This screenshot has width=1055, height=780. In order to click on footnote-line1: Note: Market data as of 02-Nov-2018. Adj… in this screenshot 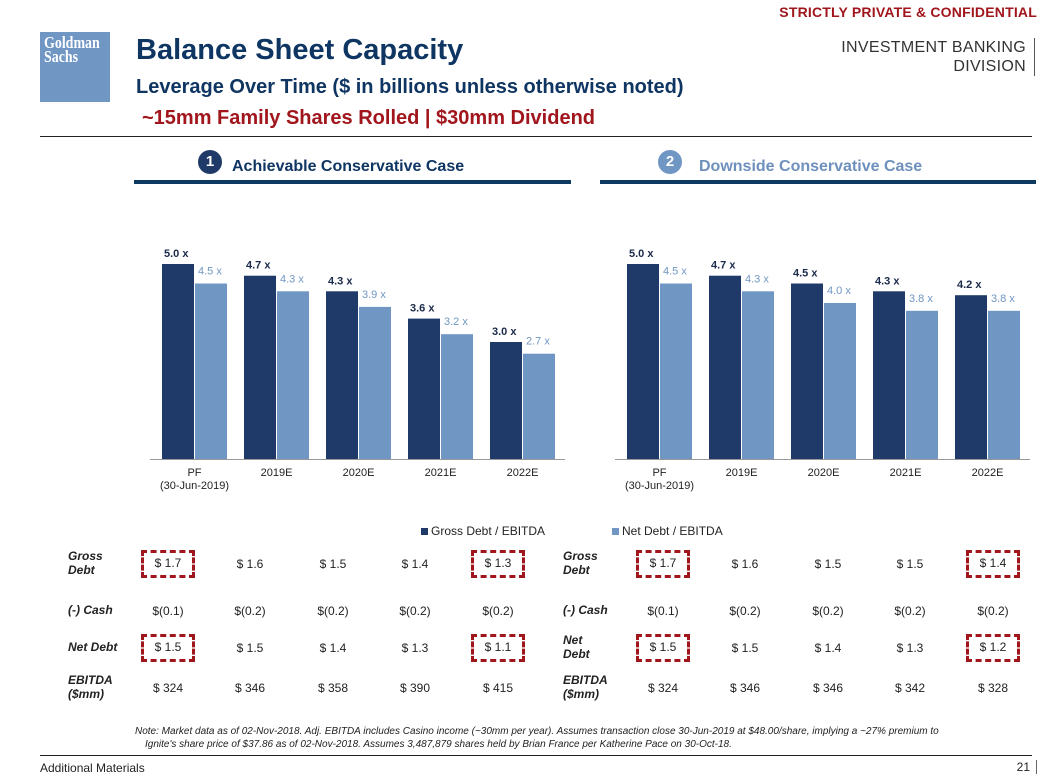, I will do `click(537, 731)`.